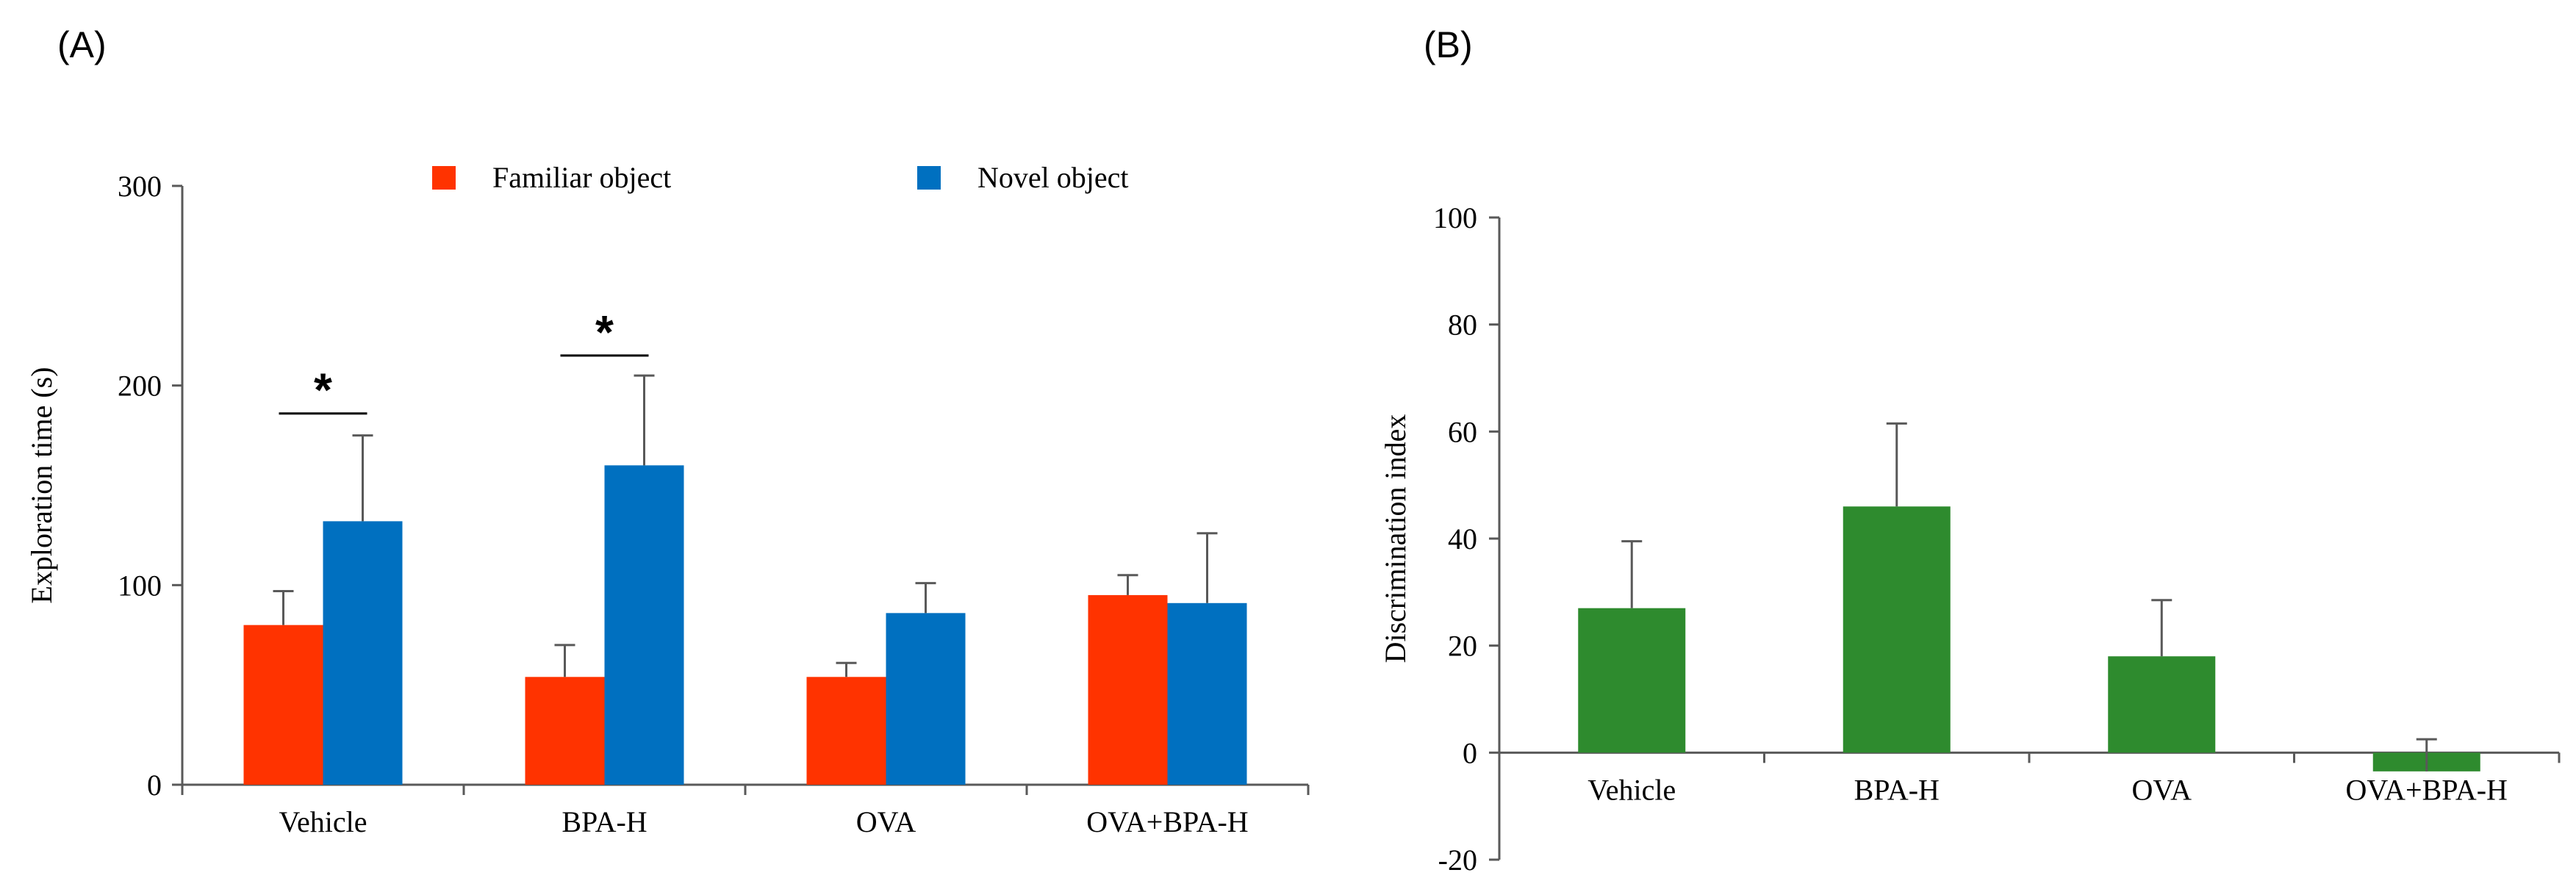 Image resolution: width=2576 pixels, height=892 pixels. What do you see at coordinates (1053, 177) in the screenshot?
I see `legend-label-novel: Novel object` at bounding box center [1053, 177].